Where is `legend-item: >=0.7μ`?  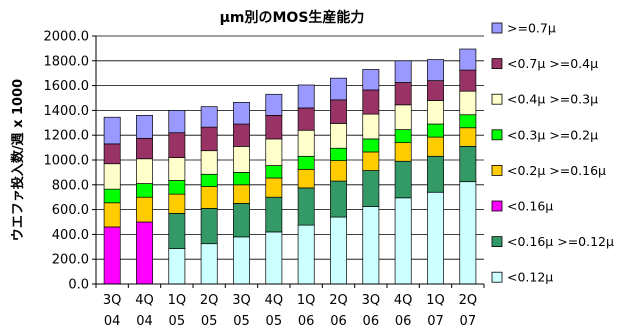 legend-item: >=0.7μ is located at coordinates (523, 28).